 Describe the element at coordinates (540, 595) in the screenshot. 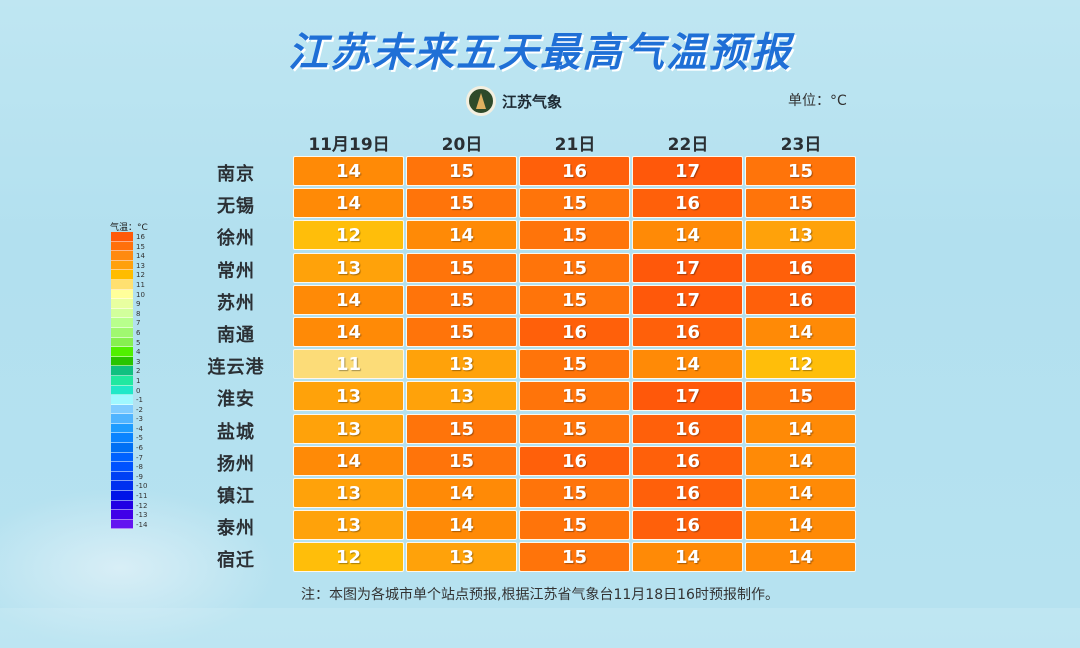

I see `footer-note: 注：本图为各城市单个站点预报,根据江苏省气象台11月18日16时预报制作。` at that location.